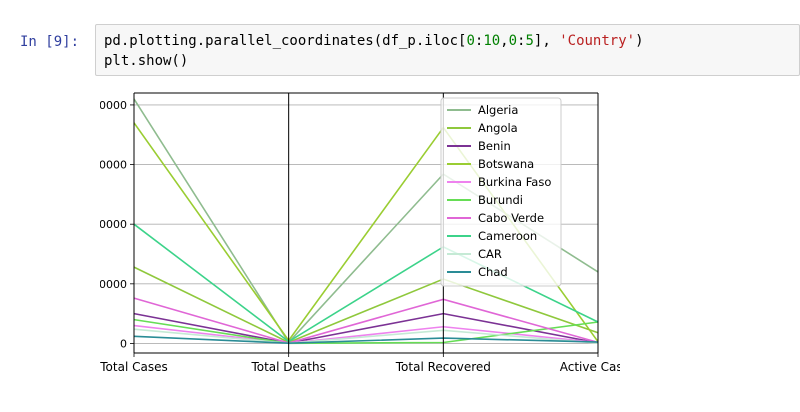 This screenshot has height=412, width=800. I want to click on y-tick-label: 150000, so click(113, 165).